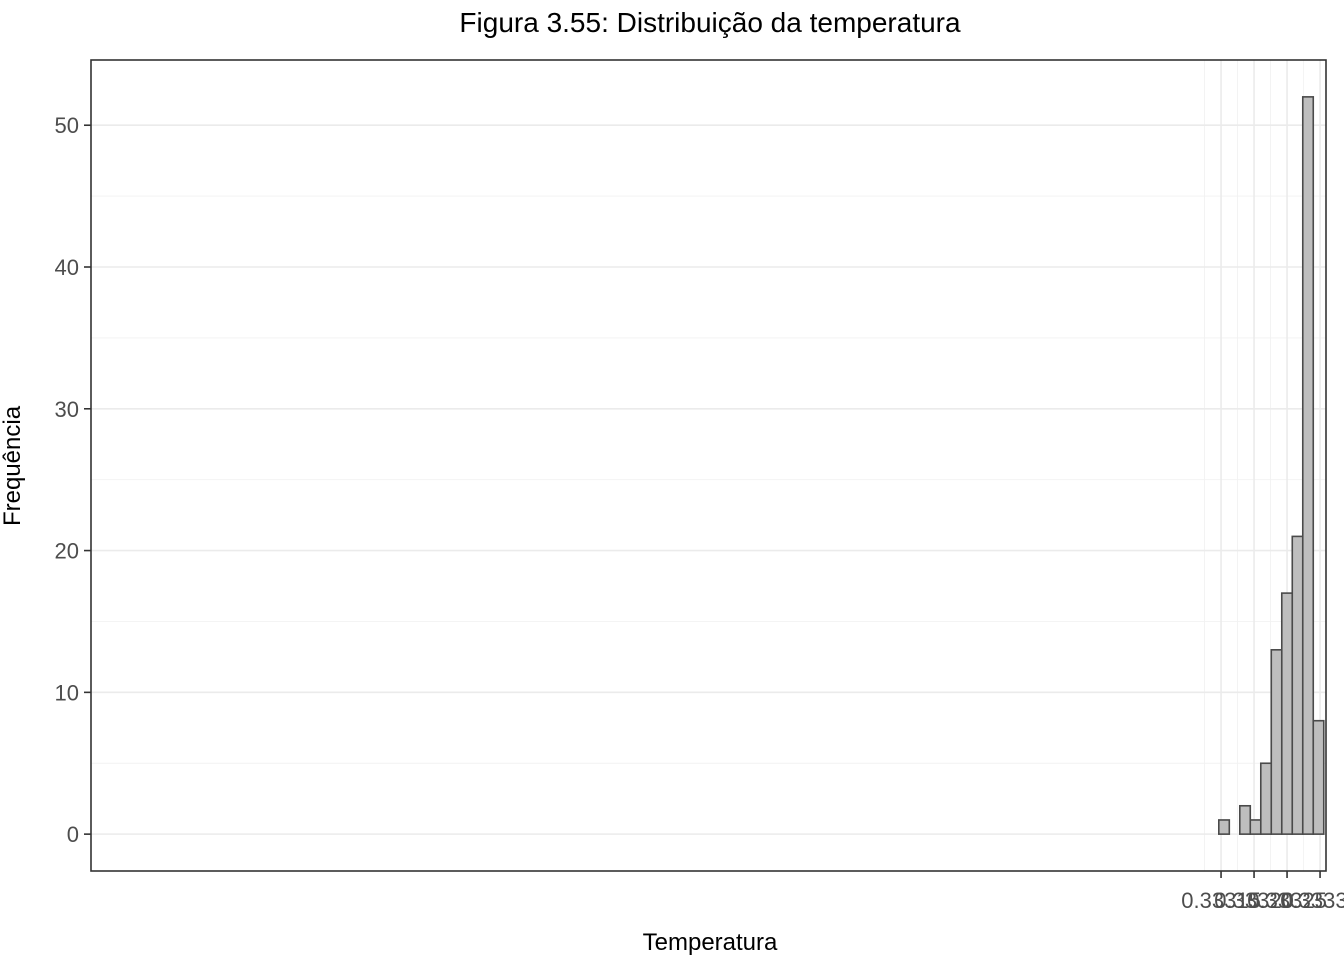 Image resolution: width=1344 pixels, height=960 pixels. I want to click on x-tick-label: 0.33315, so click(1221, 900).